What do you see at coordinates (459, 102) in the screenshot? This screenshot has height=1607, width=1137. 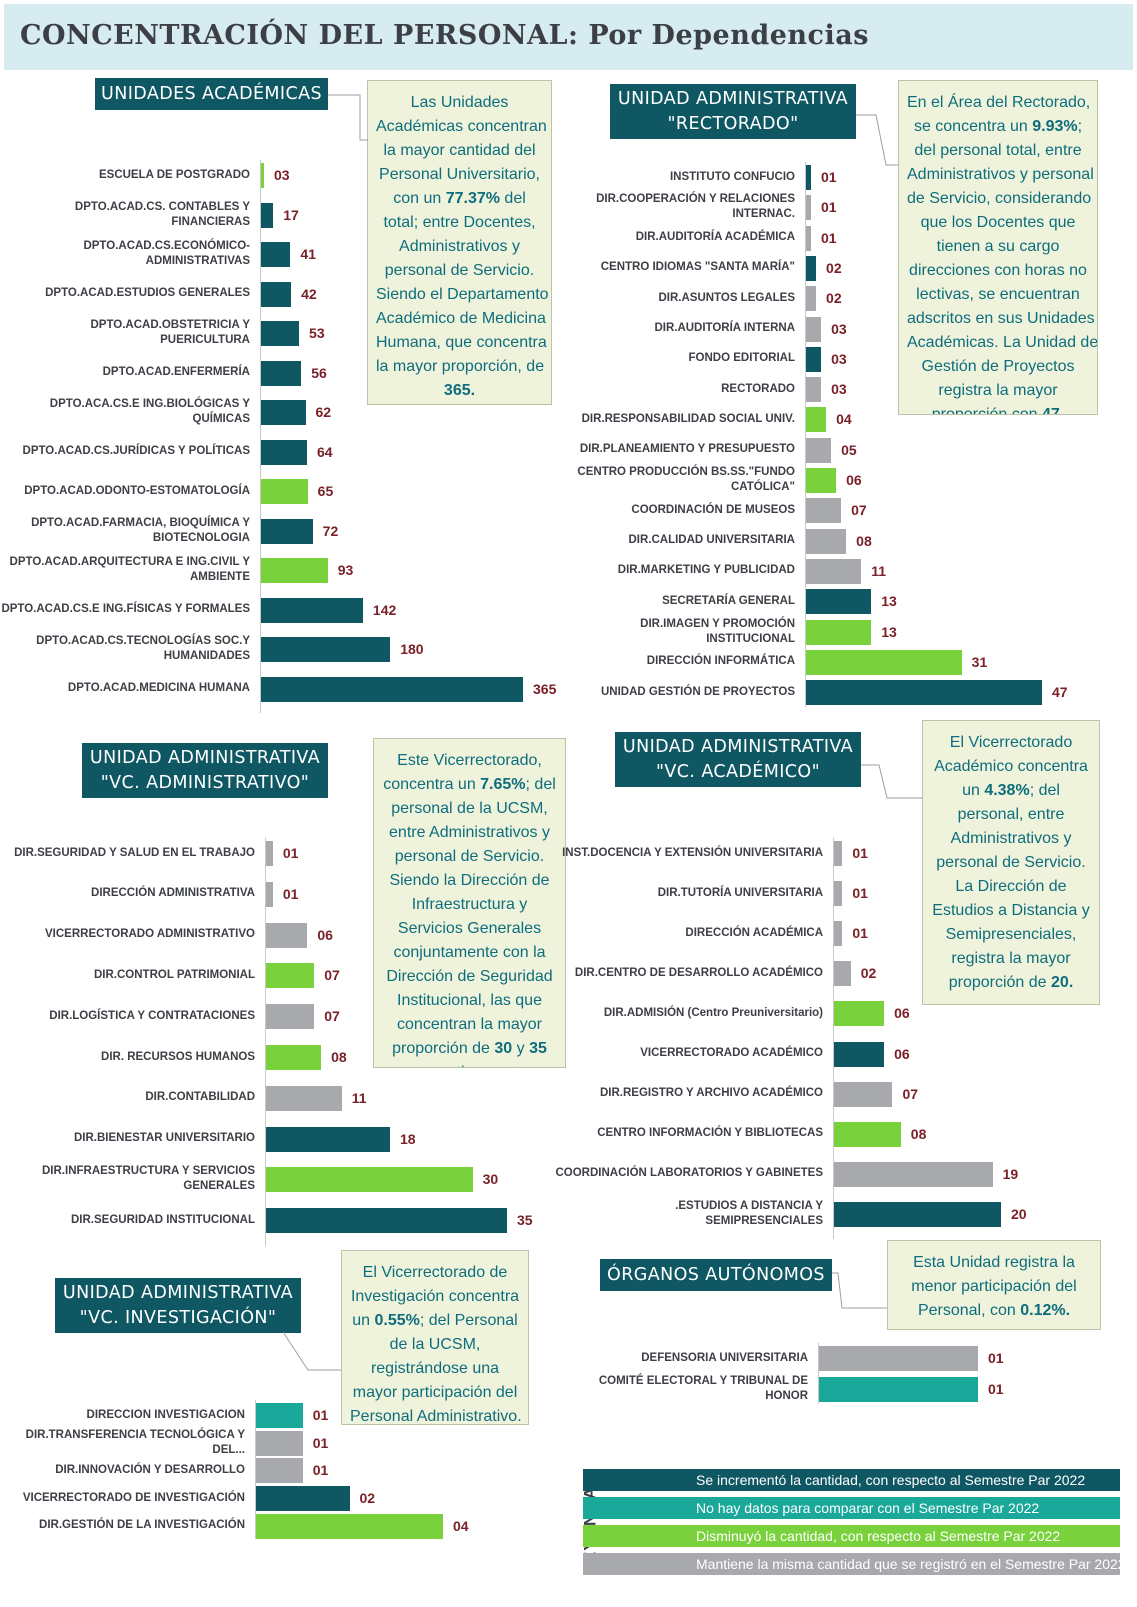 I see `note-text: Las Unidades` at bounding box center [459, 102].